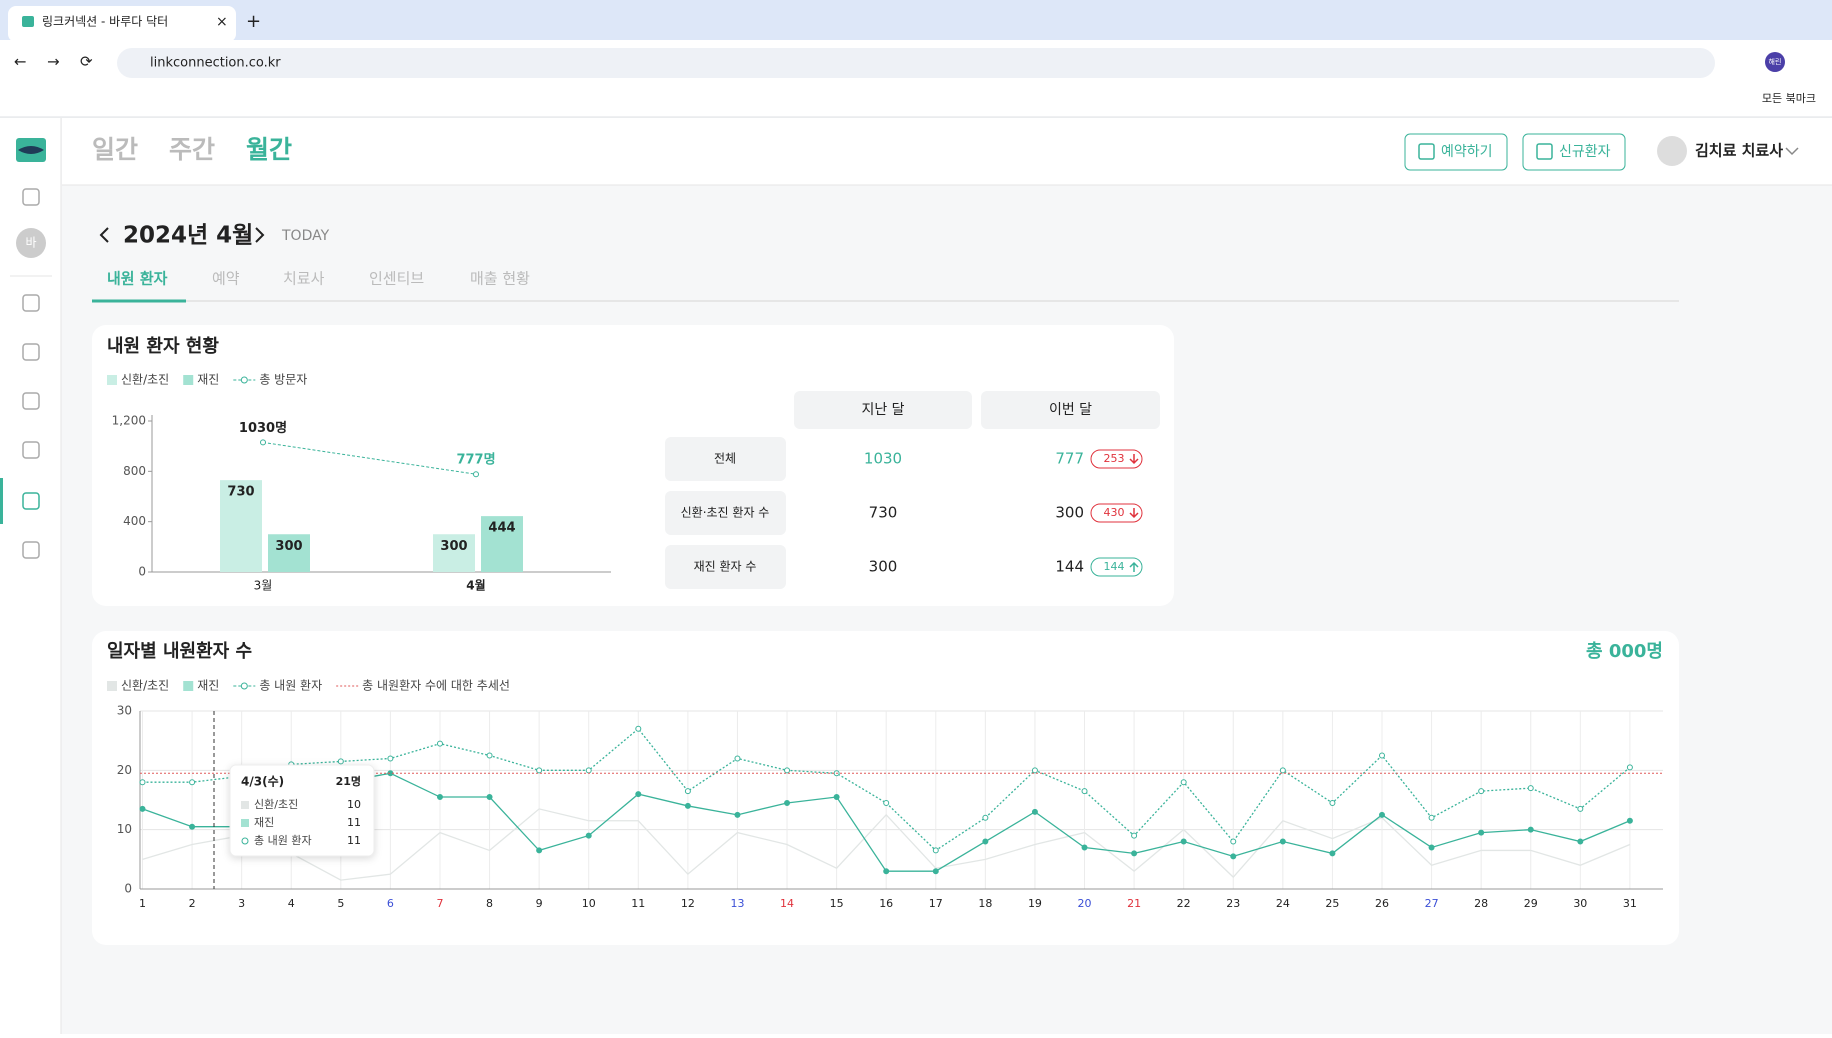 The image size is (1832, 1038). What do you see at coordinates (354, 840) in the screenshot?
I see `tooltip-value: 11` at bounding box center [354, 840].